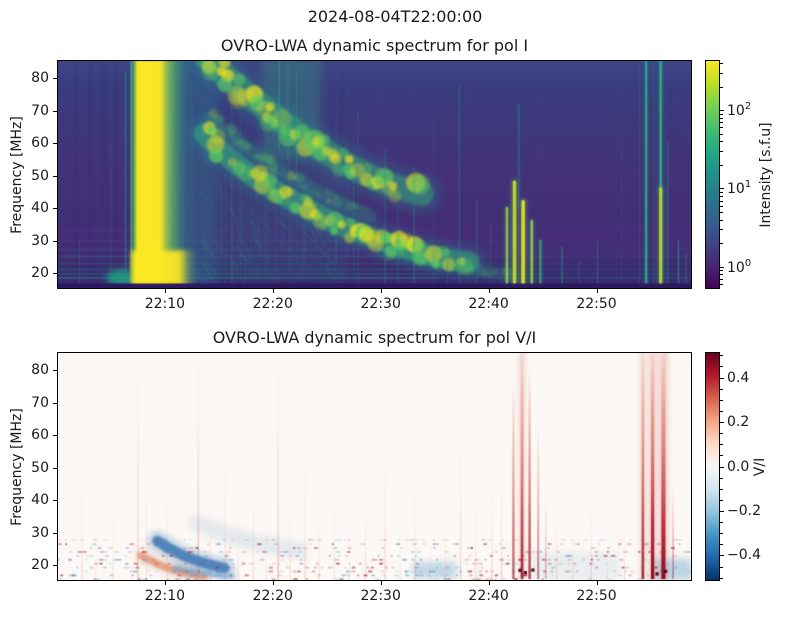 This screenshot has width=790, height=617. I want to click on colorbar-tick-label: 10⁰, so click(739, 266).